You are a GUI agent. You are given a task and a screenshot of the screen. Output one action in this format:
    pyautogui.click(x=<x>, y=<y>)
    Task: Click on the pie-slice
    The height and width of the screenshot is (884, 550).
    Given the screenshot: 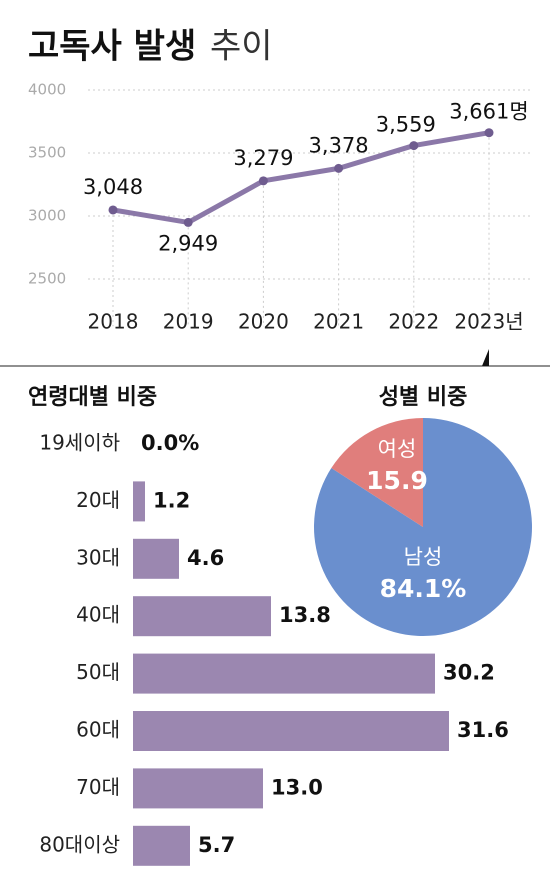 What is the action you would take?
    pyautogui.click(x=377, y=472)
    